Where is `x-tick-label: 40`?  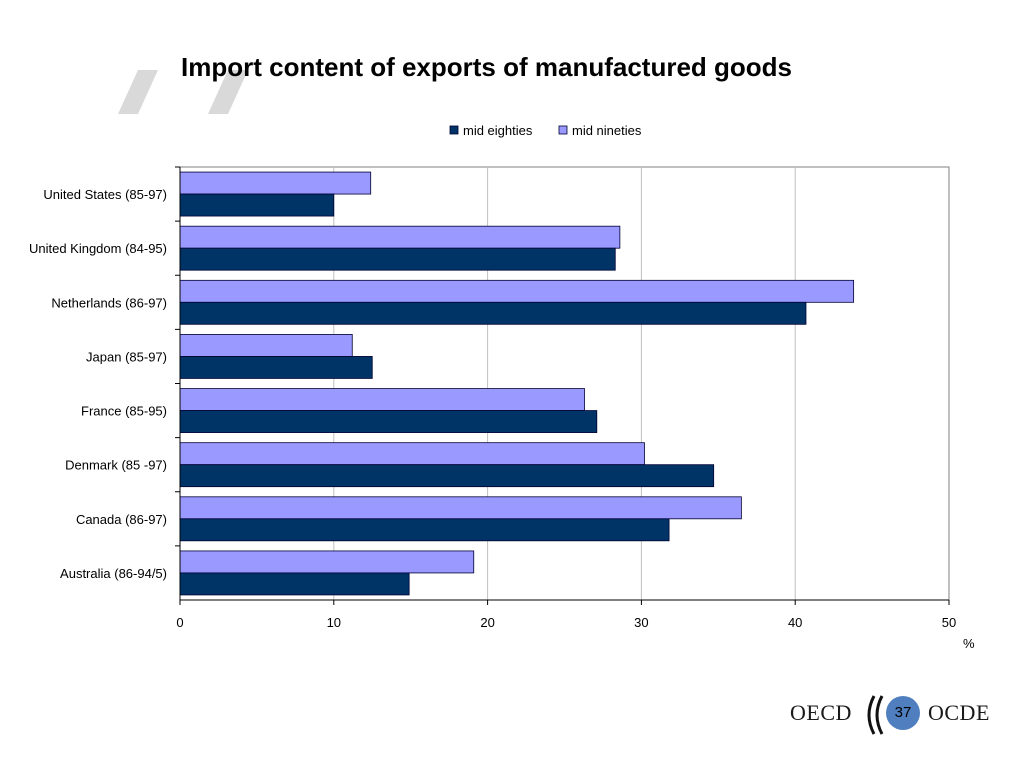
x-tick-label: 40 is located at coordinates (795, 622).